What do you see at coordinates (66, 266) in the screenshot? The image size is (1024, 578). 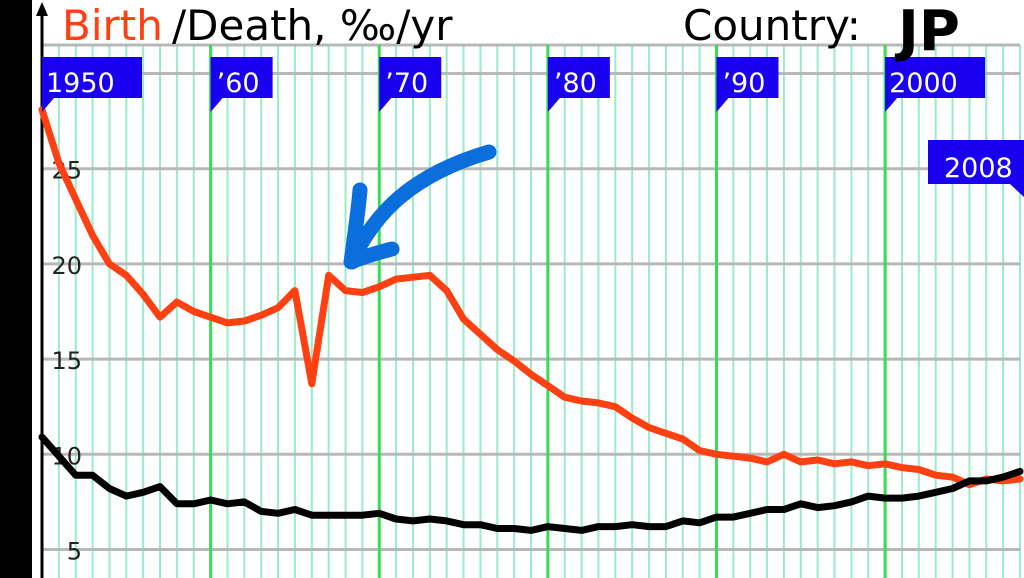 I see `y-tick-label: 20` at bounding box center [66, 266].